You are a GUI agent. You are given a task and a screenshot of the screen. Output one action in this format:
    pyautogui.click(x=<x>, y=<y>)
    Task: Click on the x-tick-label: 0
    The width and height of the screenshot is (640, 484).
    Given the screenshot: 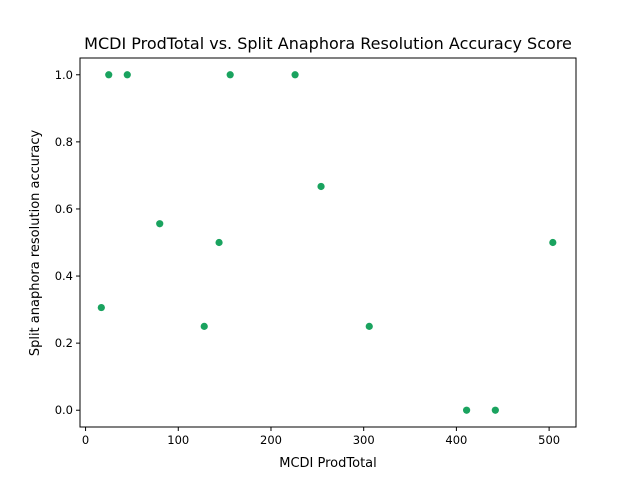 What is the action you would take?
    pyautogui.click(x=85, y=440)
    